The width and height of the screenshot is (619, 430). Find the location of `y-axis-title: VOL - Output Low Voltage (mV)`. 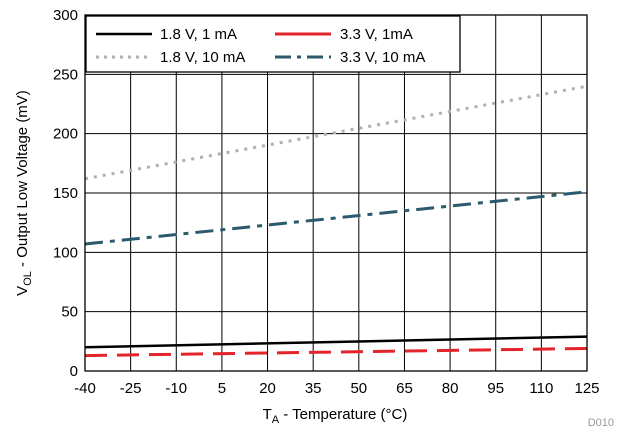

y-axis-title: VOL - Output Low Voltage (mV) is located at coordinates (24, 193).